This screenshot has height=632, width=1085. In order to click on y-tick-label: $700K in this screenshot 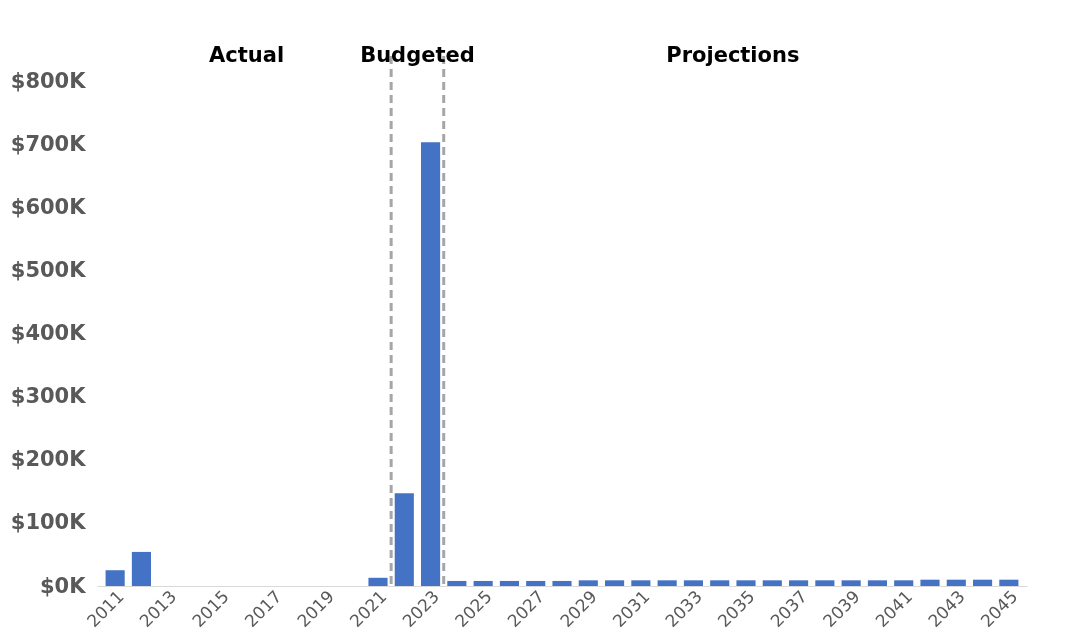, I will do `click(48, 143)`.